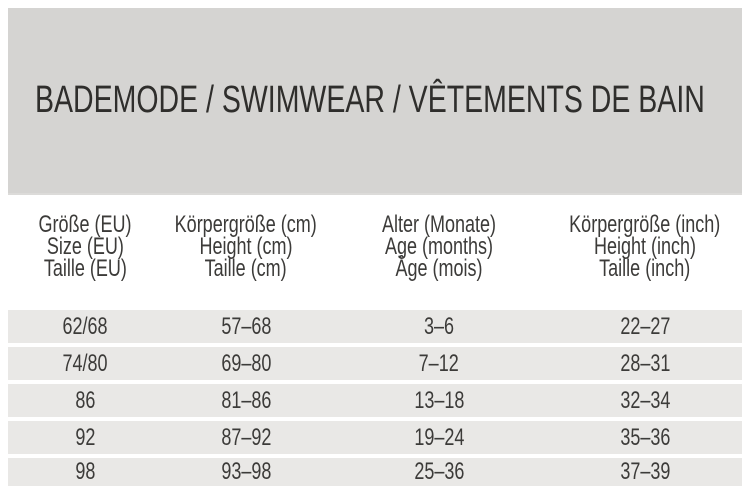 The width and height of the screenshot is (750, 499). What do you see at coordinates (439, 268) in the screenshot?
I see `column-header-line: Âge (mois)` at bounding box center [439, 268].